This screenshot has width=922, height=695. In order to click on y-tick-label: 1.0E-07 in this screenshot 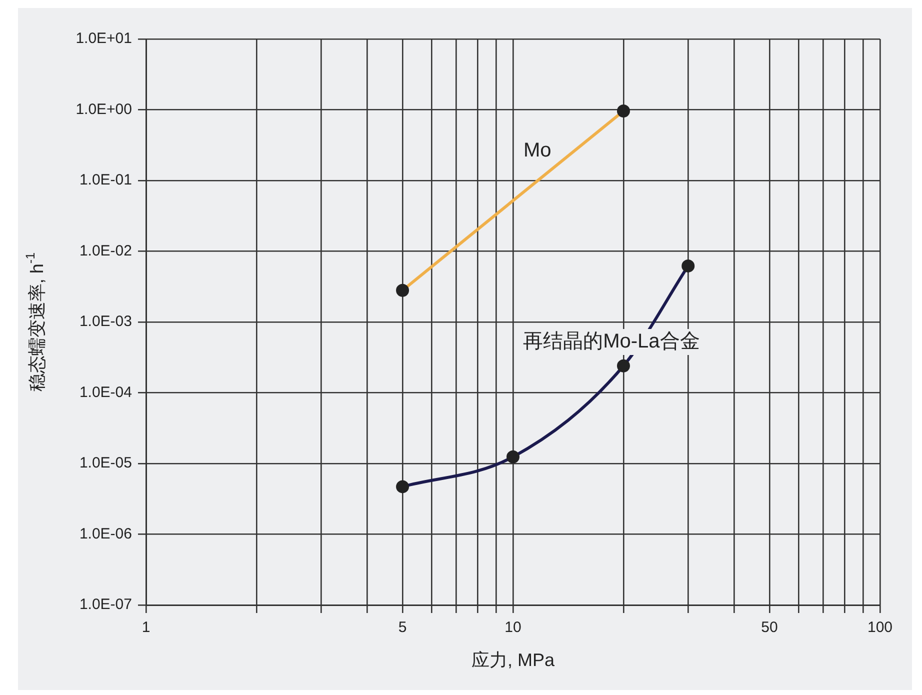, I will do `click(105, 605)`.